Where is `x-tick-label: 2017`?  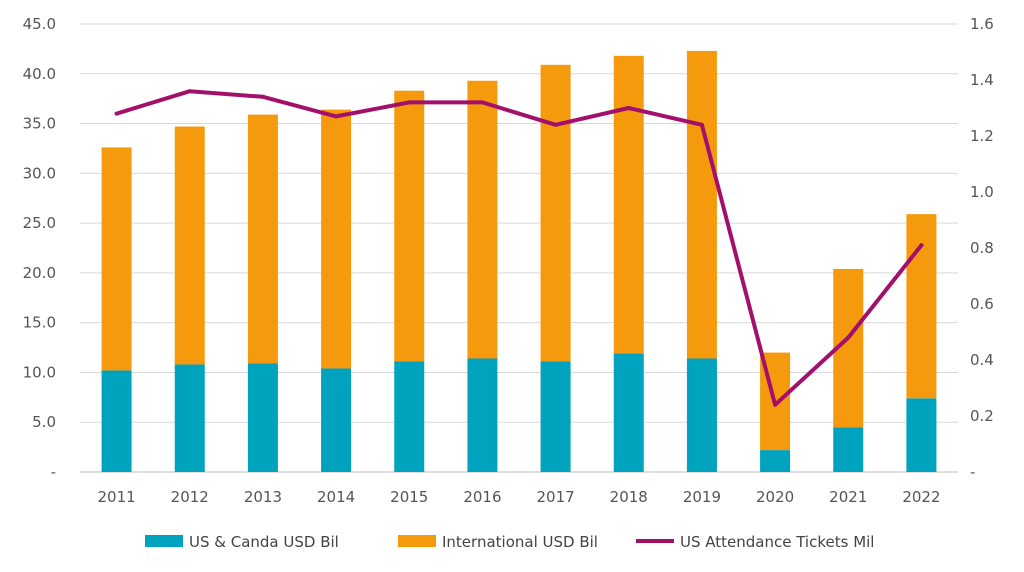
x-tick-label: 2017 is located at coordinates (555, 497).